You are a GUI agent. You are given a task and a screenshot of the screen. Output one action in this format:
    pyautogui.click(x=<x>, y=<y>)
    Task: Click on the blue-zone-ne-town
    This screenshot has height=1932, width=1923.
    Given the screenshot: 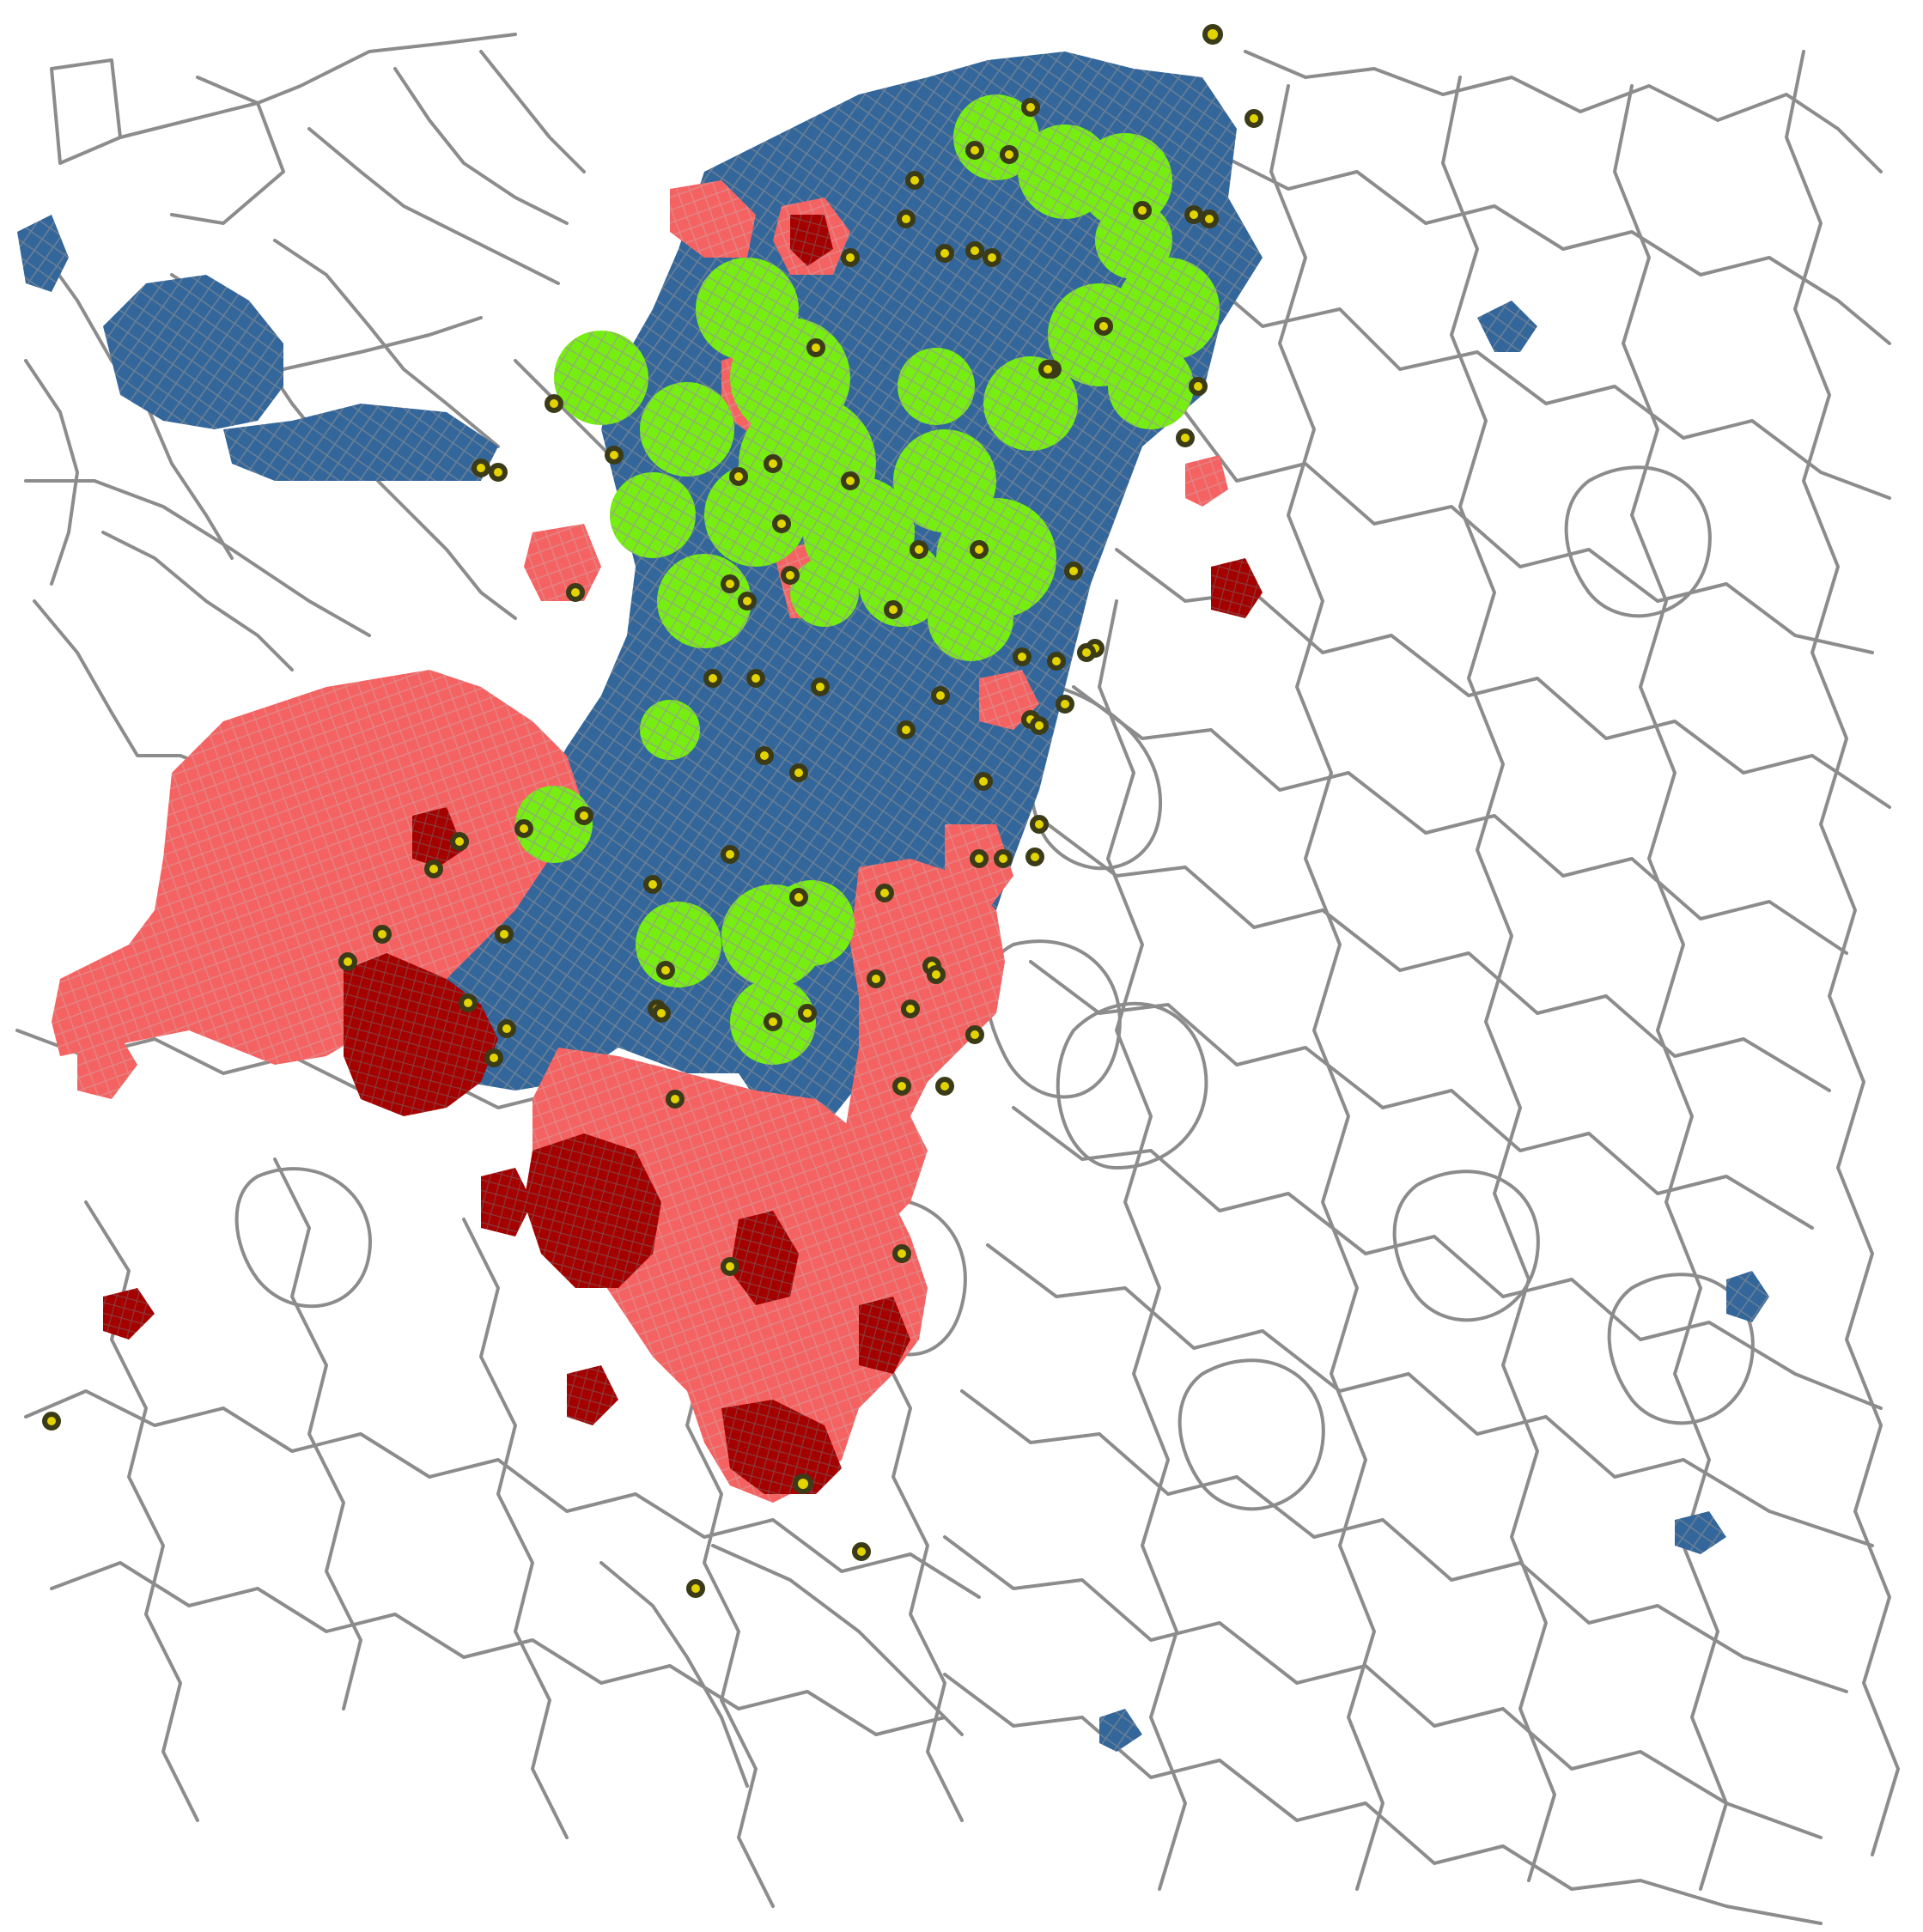 What is the action you would take?
    pyautogui.click(x=1507, y=326)
    